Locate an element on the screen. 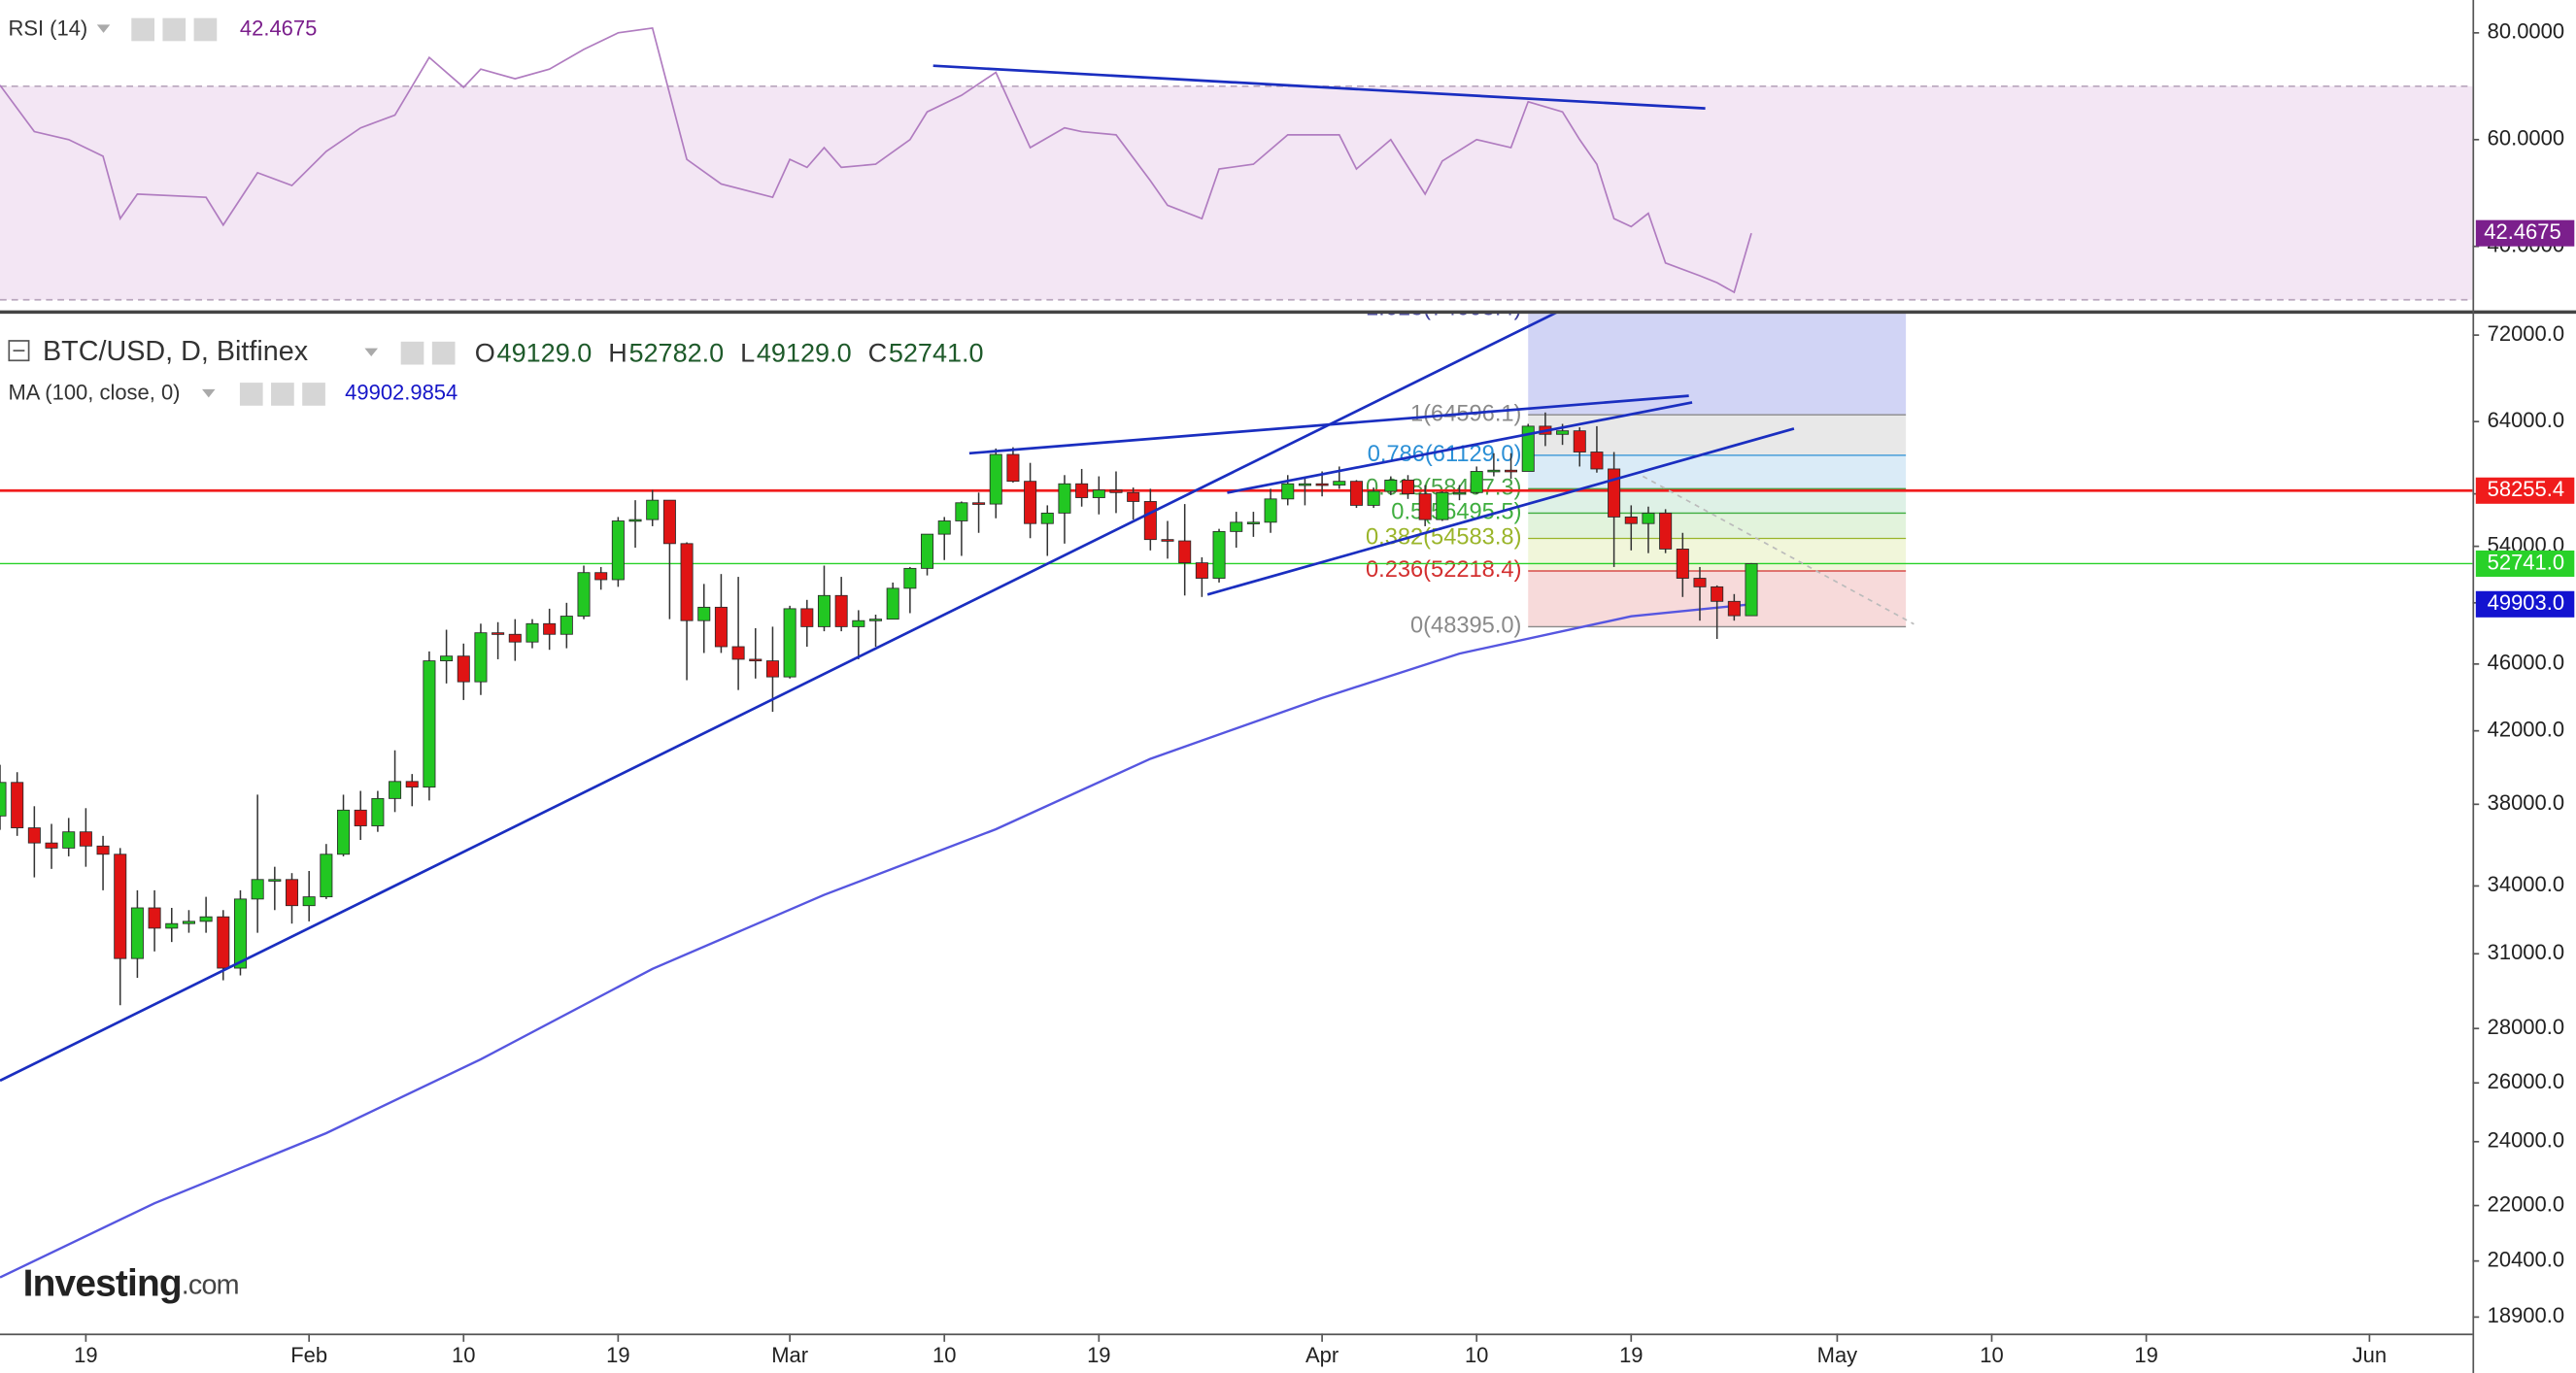  last-value-box is located at coordinates (2525, 233).